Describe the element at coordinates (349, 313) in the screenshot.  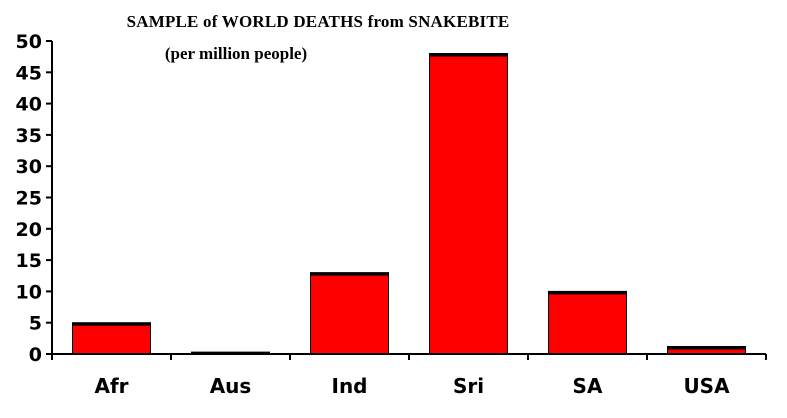
I see `bar-ind` at that location.